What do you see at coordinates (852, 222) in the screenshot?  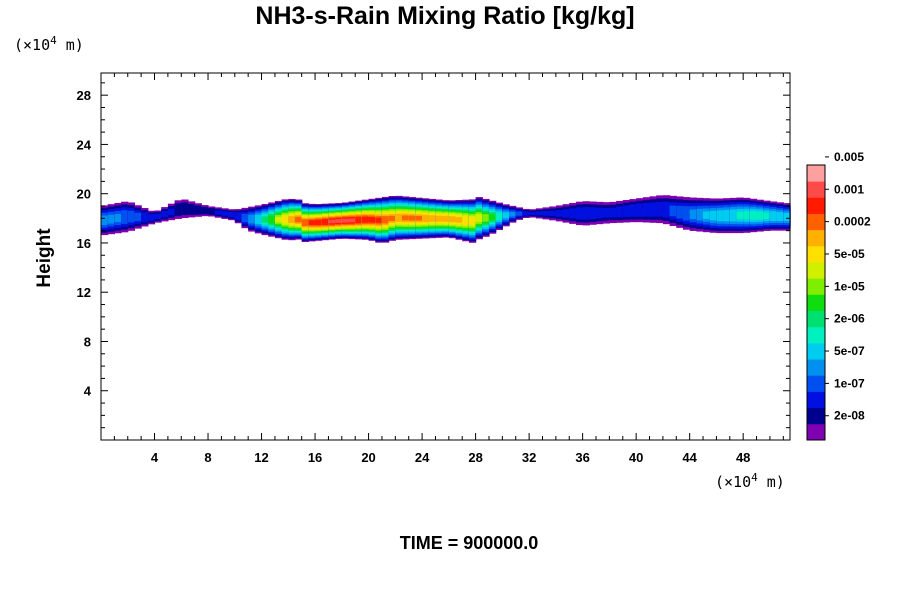 I see `colorbar-label: 0.0002` at bounding box center [852, 222].